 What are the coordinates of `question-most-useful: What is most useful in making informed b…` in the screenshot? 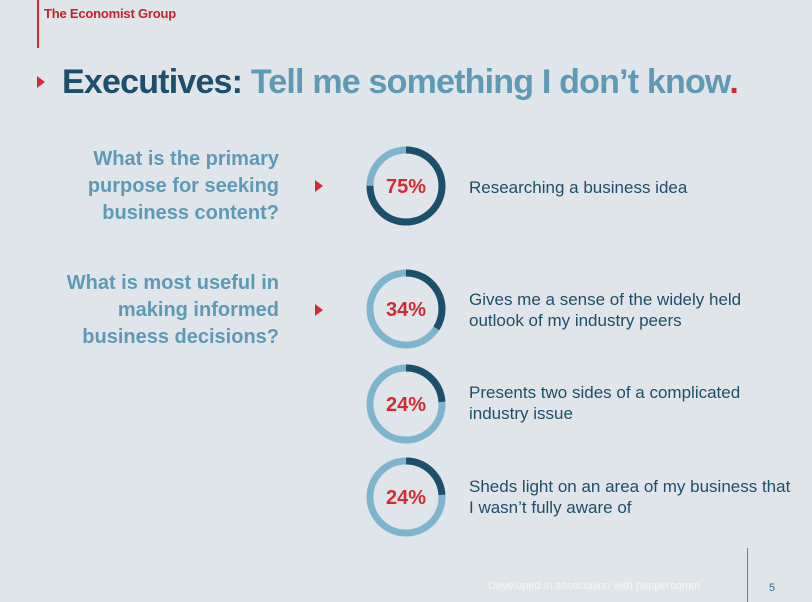 It's located at (172, 310).